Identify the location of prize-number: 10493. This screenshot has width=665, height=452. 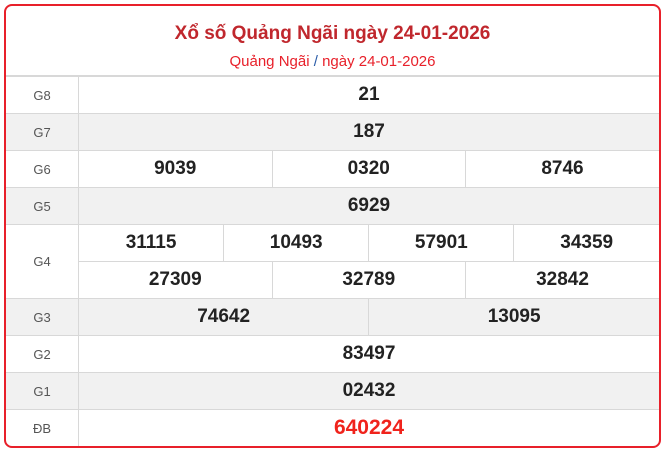
(296, 243).